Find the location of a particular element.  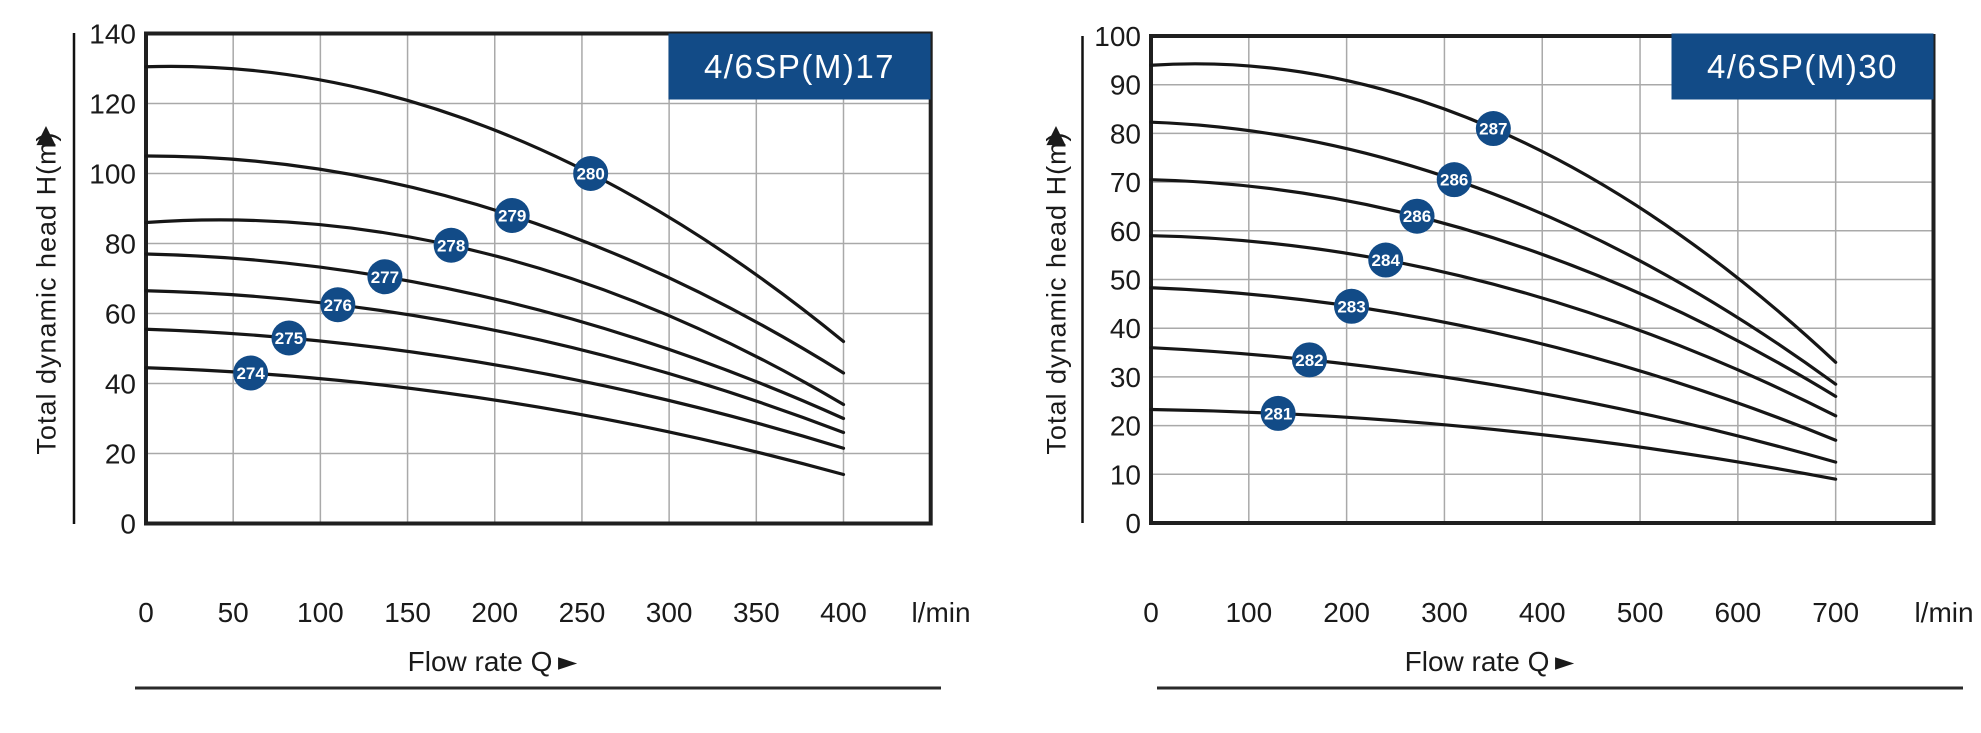

y-tick-label: 30 is located at coordinates (1125, 377).